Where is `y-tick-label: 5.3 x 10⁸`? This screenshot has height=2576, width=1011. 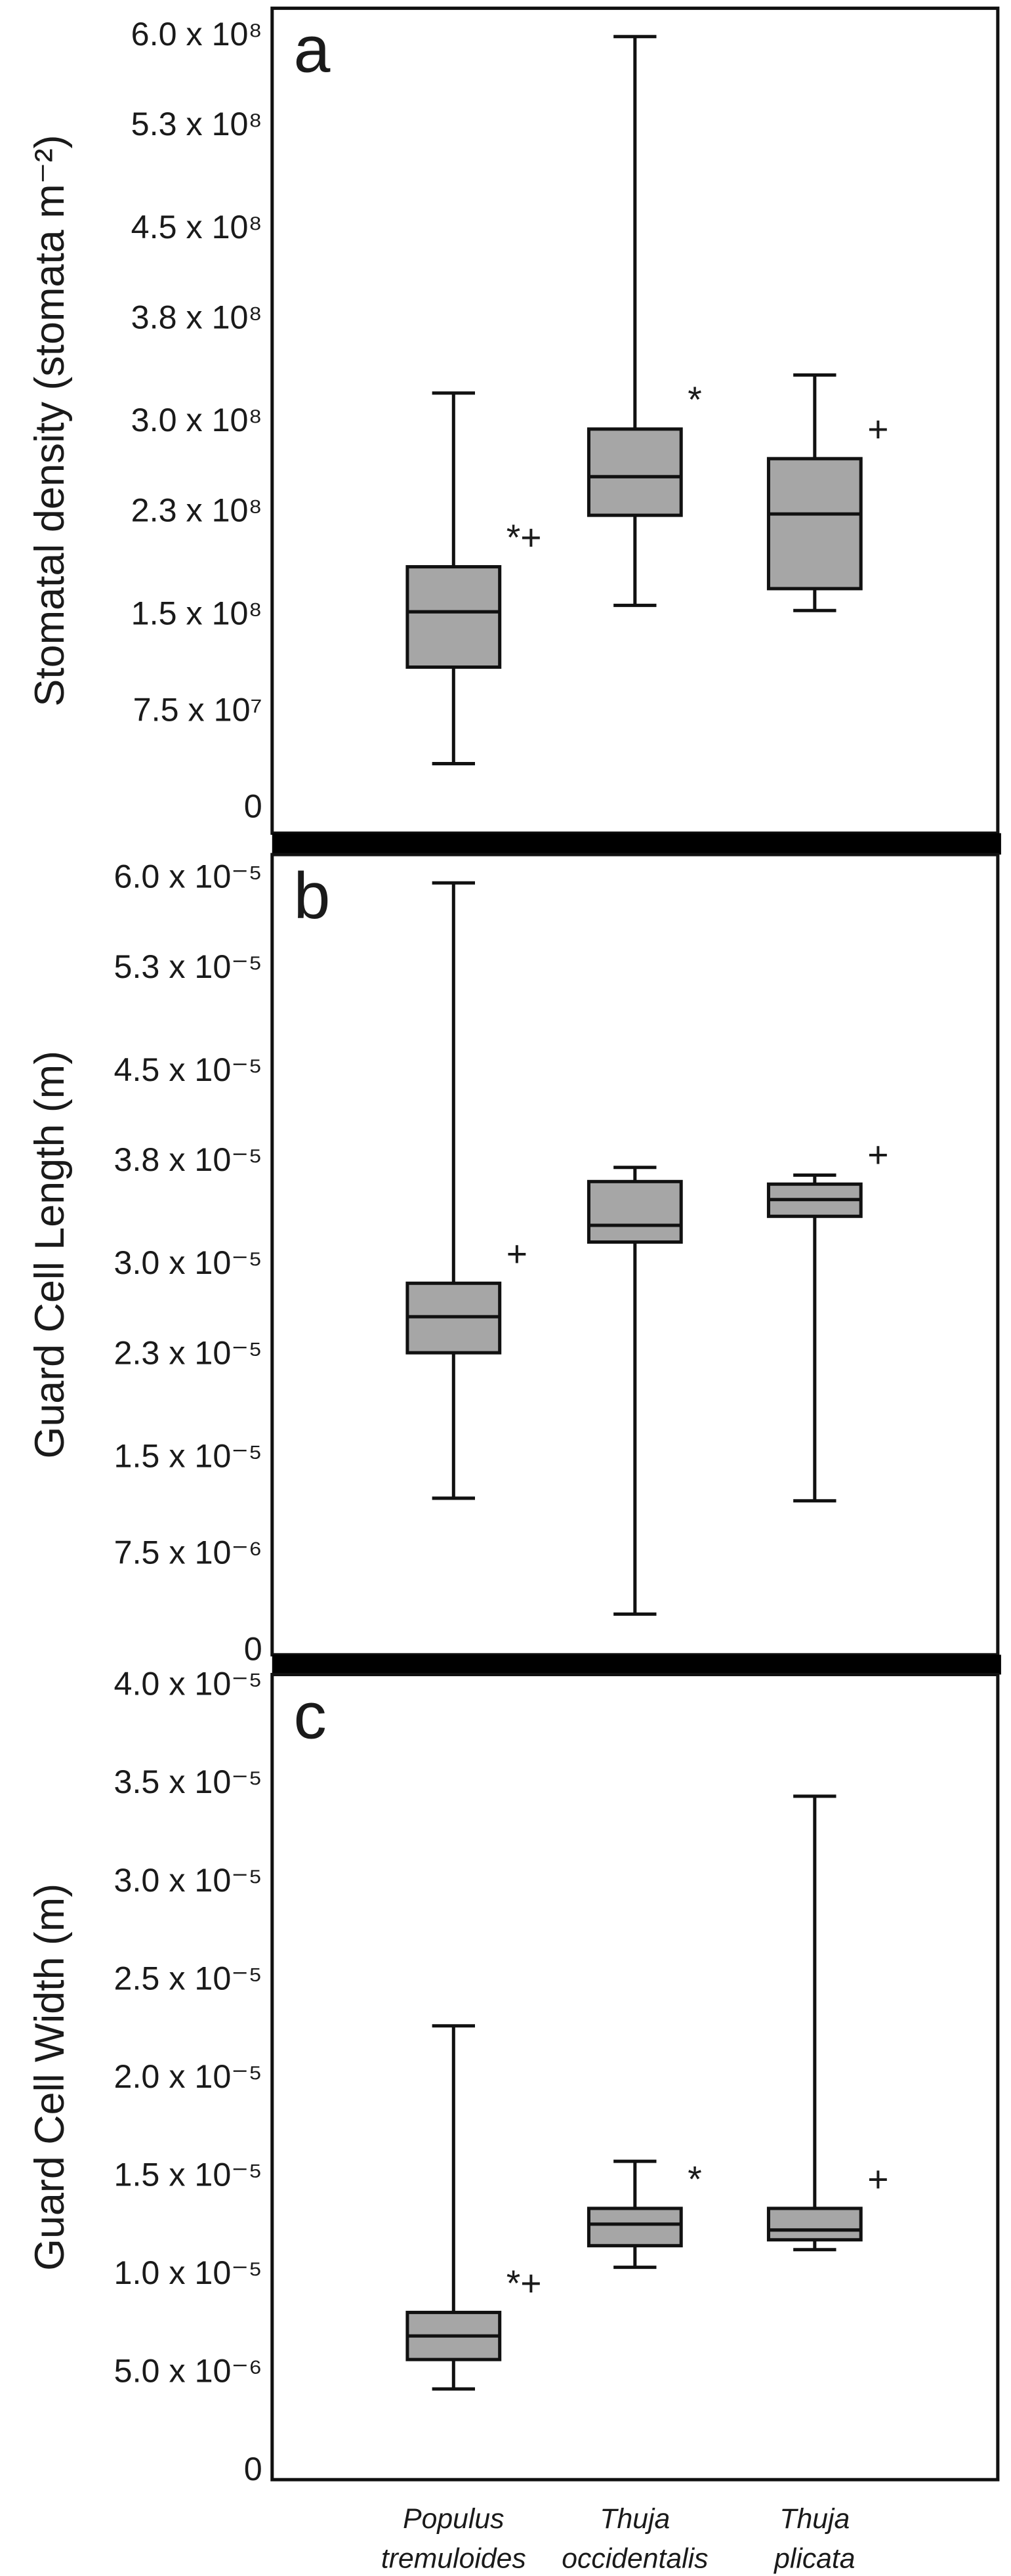 y-tick-label: 5.3 x 10⁸ is located at coordinates (196, 123).